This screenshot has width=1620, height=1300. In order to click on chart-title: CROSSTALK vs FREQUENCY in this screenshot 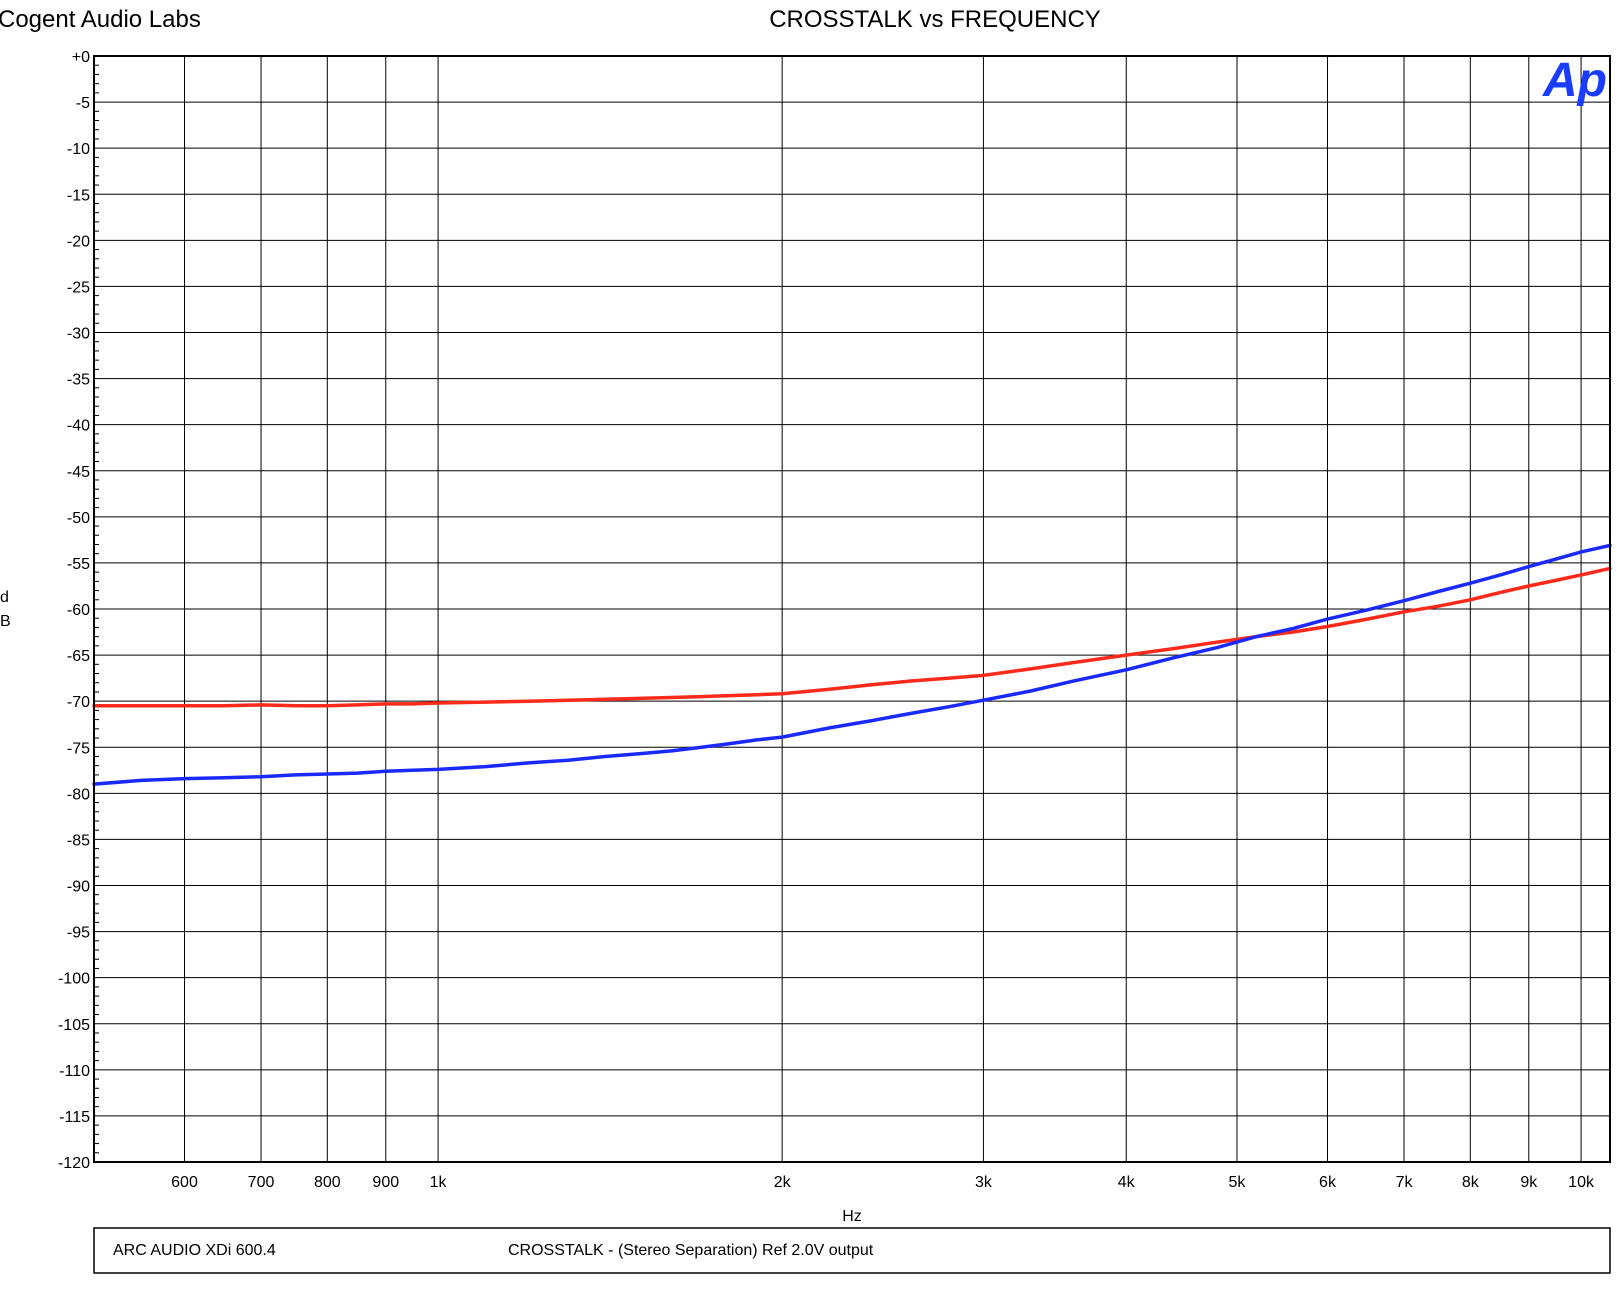, I will do `click(935, 19)`.